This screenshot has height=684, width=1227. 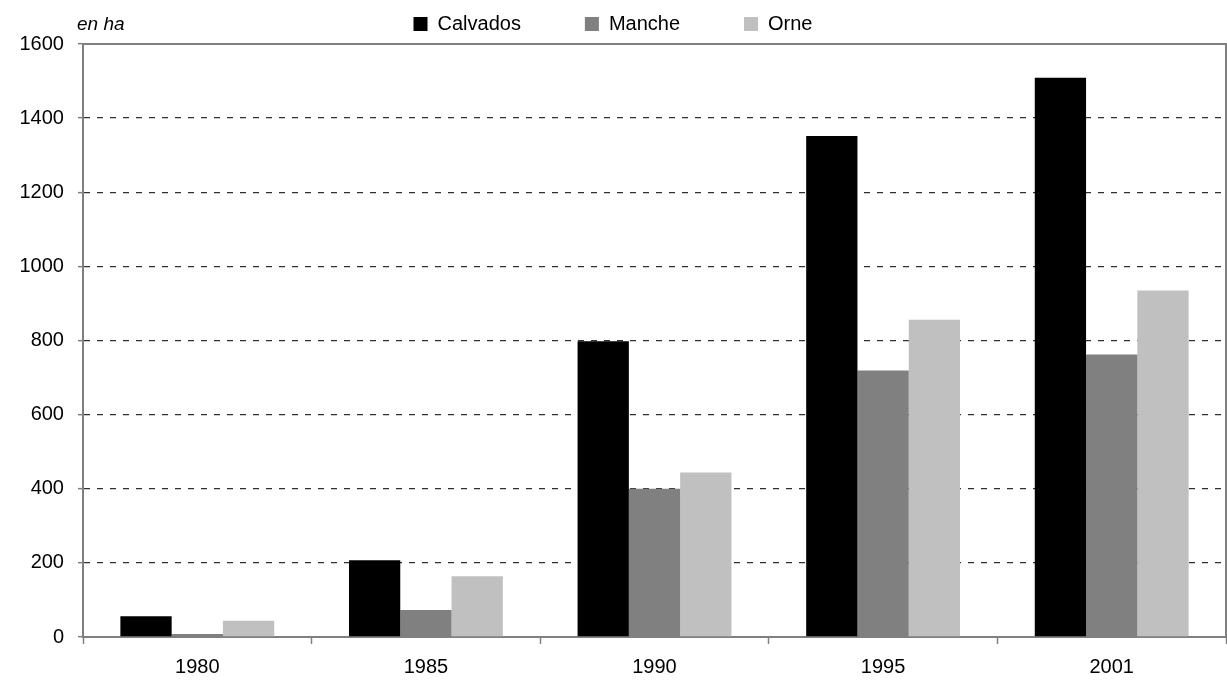 What do you see at coordinates (47, 487) in the screenshot?
I see `y-tick-label: 400` at bounding box center [47, 487].